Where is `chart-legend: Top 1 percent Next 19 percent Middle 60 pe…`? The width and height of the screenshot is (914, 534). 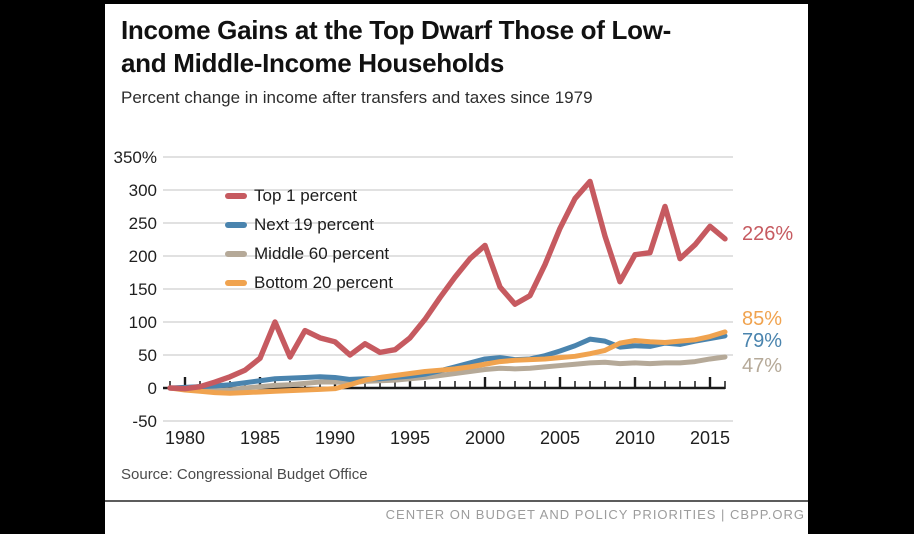 chart-legend: Top 1 percent Next 19 percent Middle 60 pe… is located at coordinates (309, 239).